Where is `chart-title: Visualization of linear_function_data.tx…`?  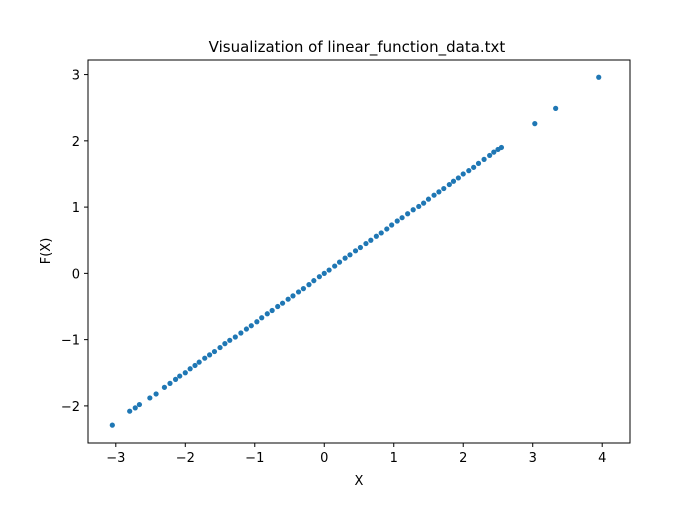
chart-title: Visualization of linear_function_data.tx… is located at coordinates (357, 47).